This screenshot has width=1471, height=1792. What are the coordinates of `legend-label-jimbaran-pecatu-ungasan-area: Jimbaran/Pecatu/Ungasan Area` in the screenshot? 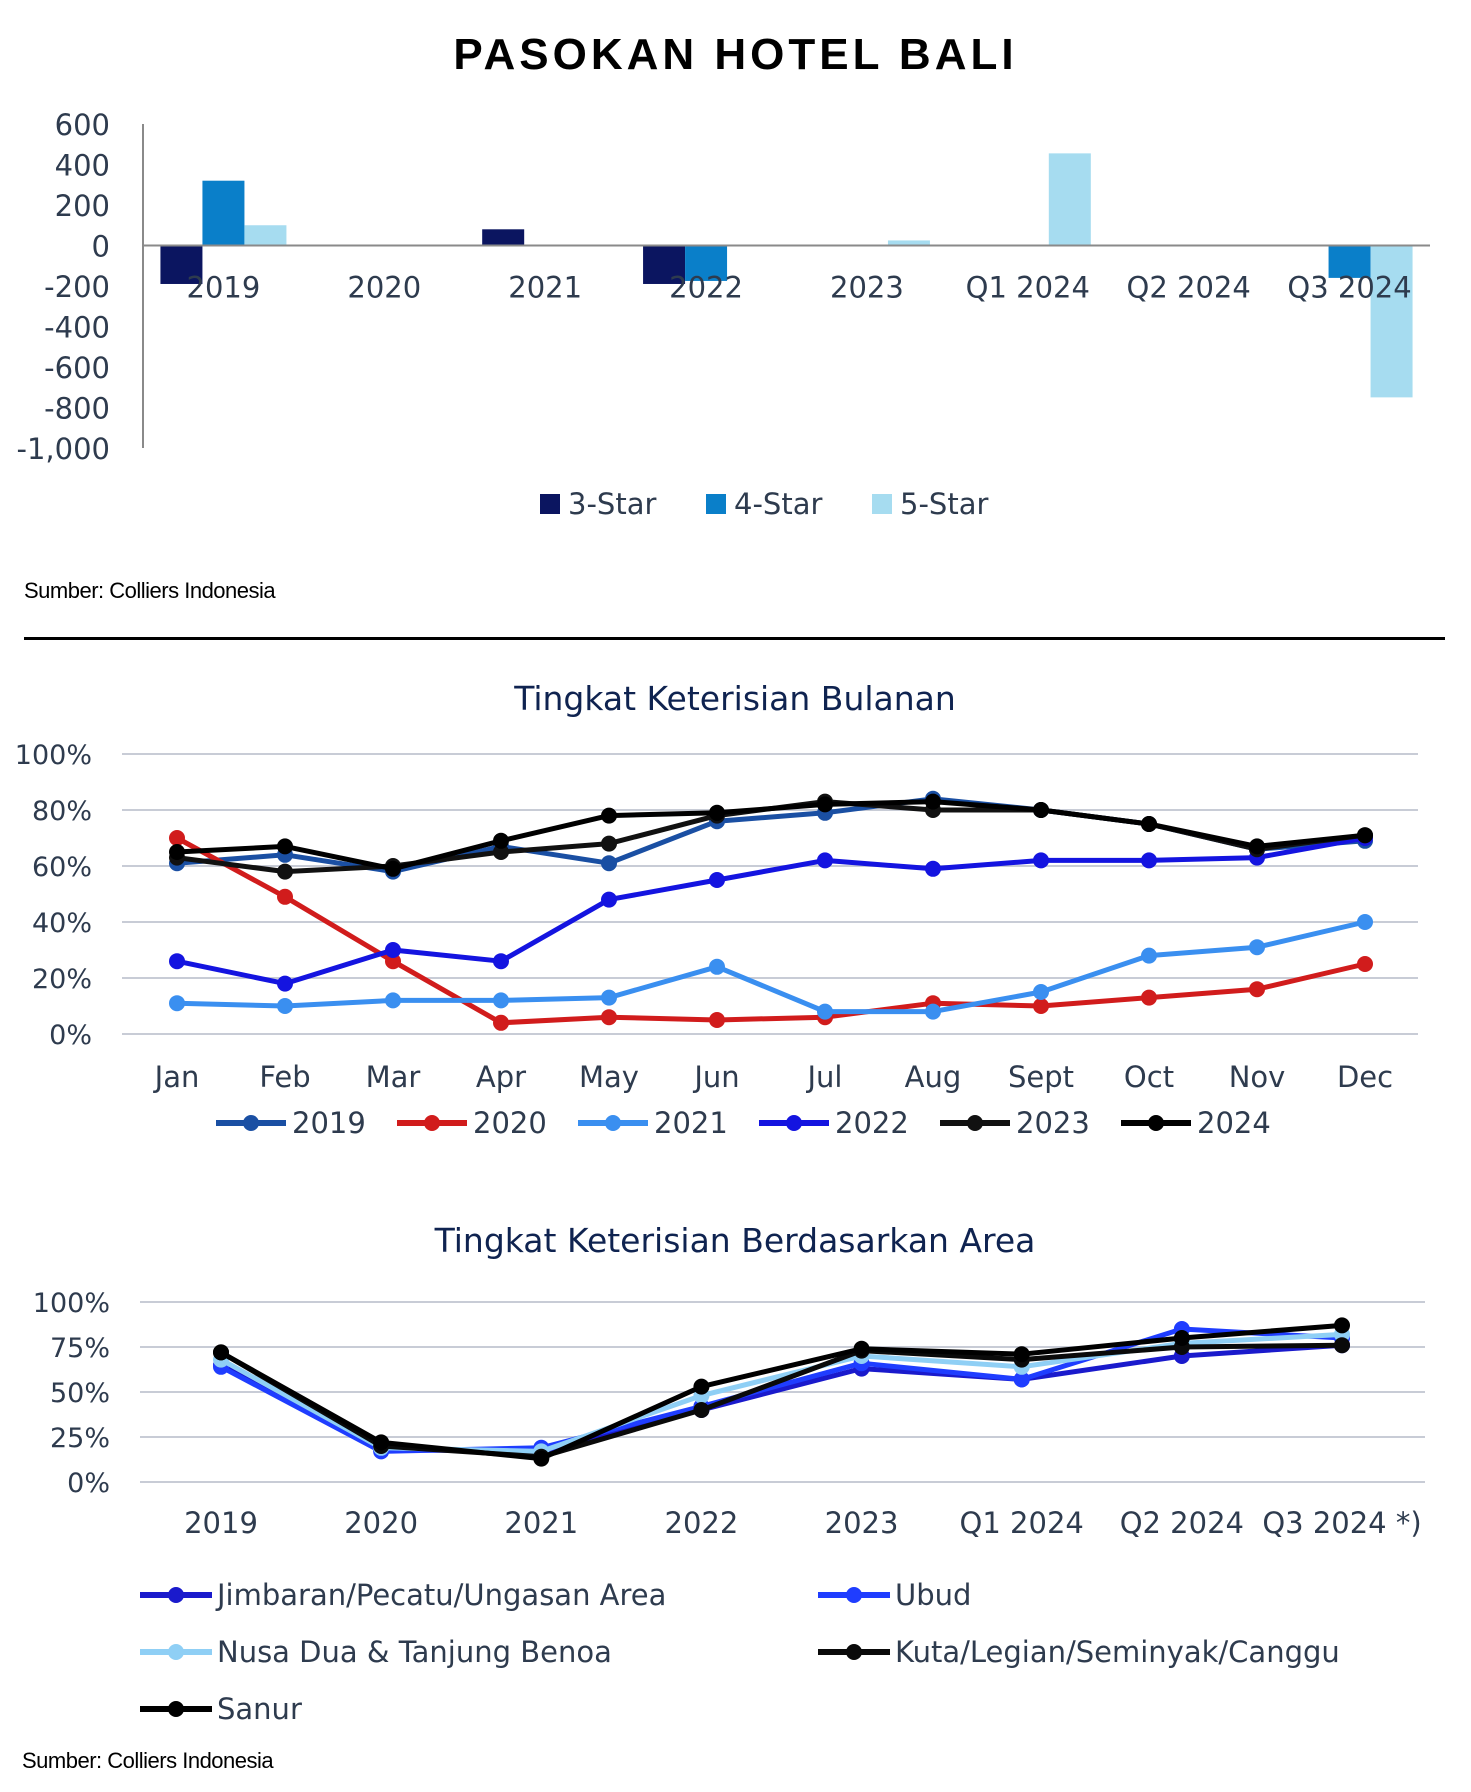 It's located at (440, 1595).